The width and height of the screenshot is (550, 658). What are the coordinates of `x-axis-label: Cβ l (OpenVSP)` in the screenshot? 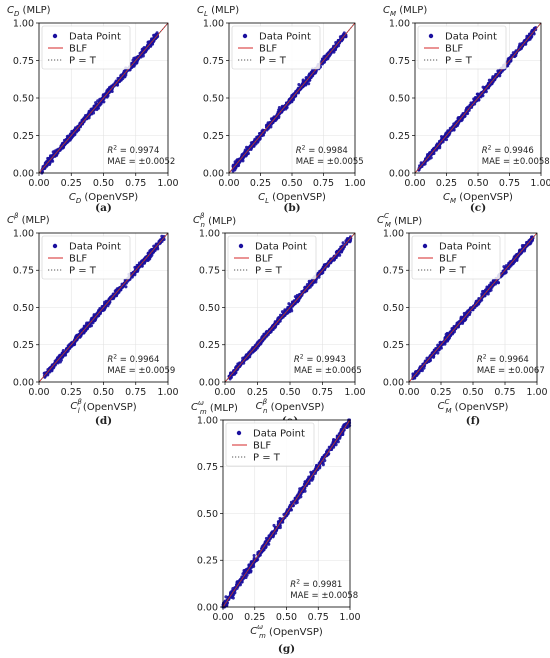 It's located at (103, 406).